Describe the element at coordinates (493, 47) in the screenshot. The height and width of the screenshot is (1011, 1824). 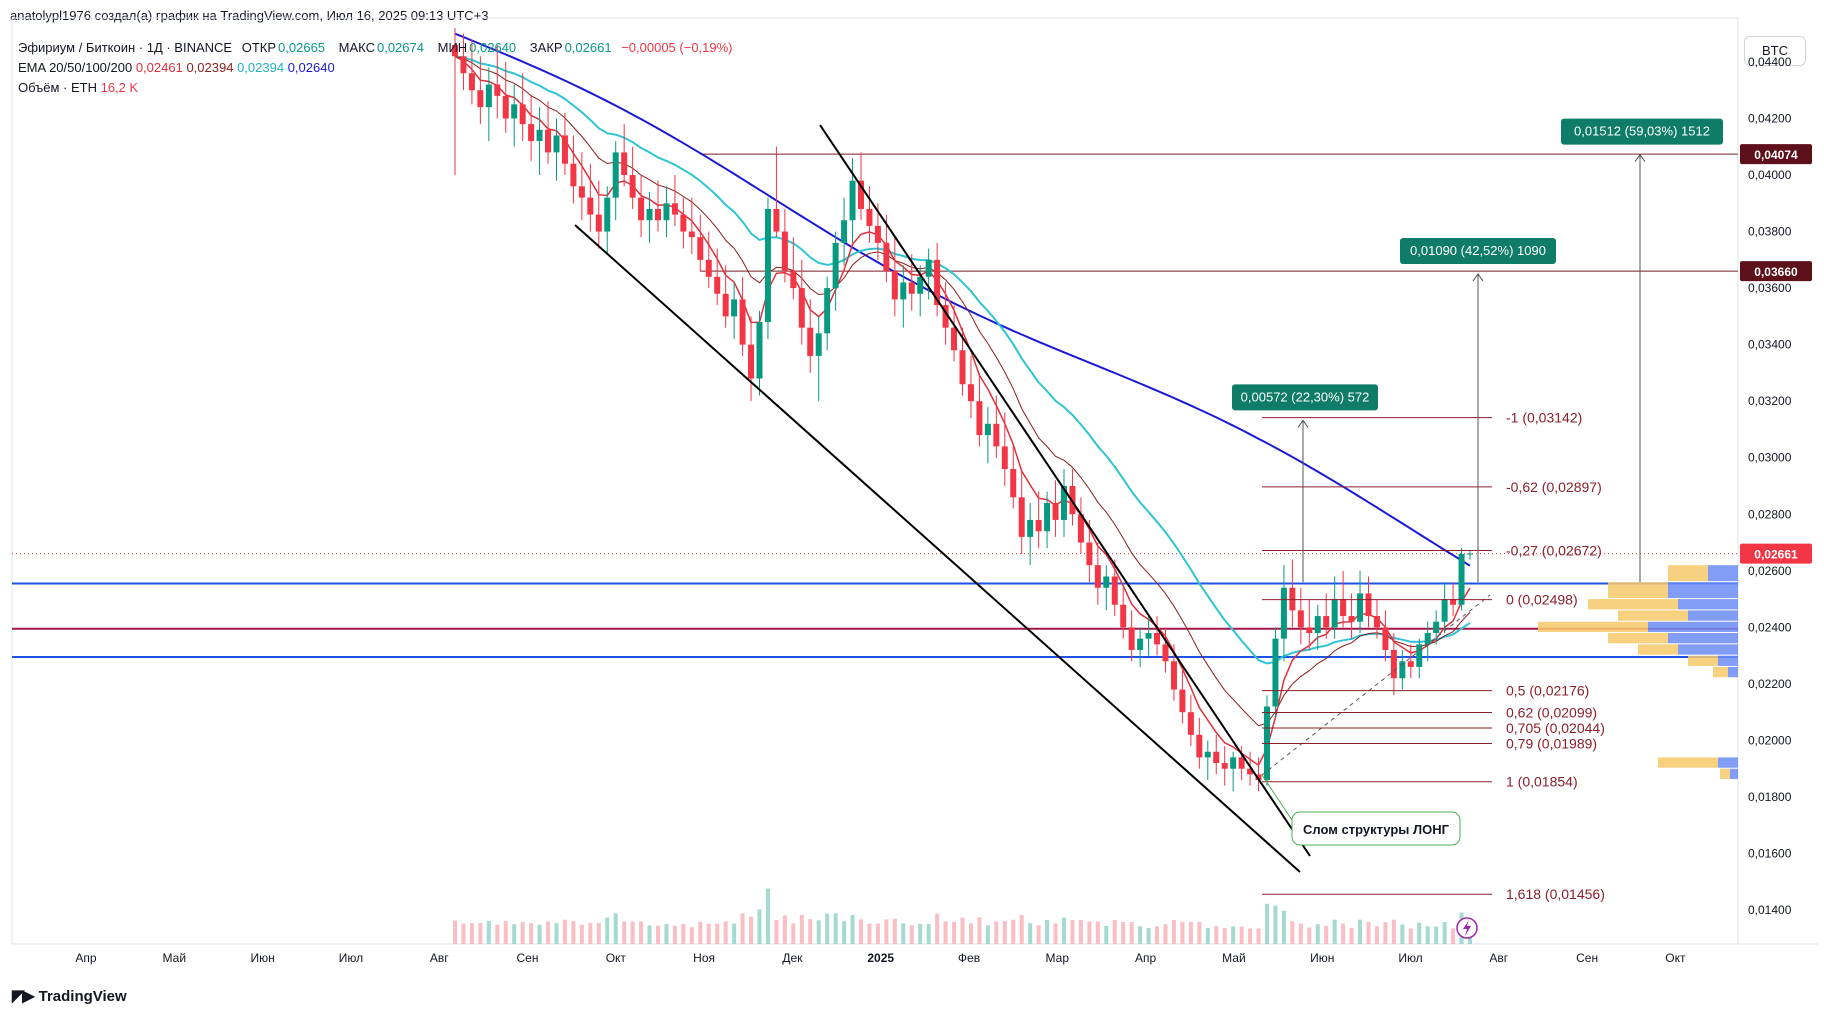
I see `legend-low: 0,02640` at that location.